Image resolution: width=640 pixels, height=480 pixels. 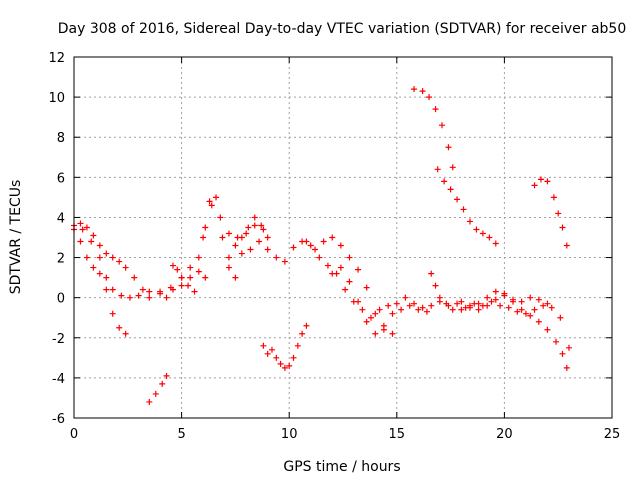 I want to click on y-axis-label: SDTVAR / TECUs, so click(x=16, y=237).